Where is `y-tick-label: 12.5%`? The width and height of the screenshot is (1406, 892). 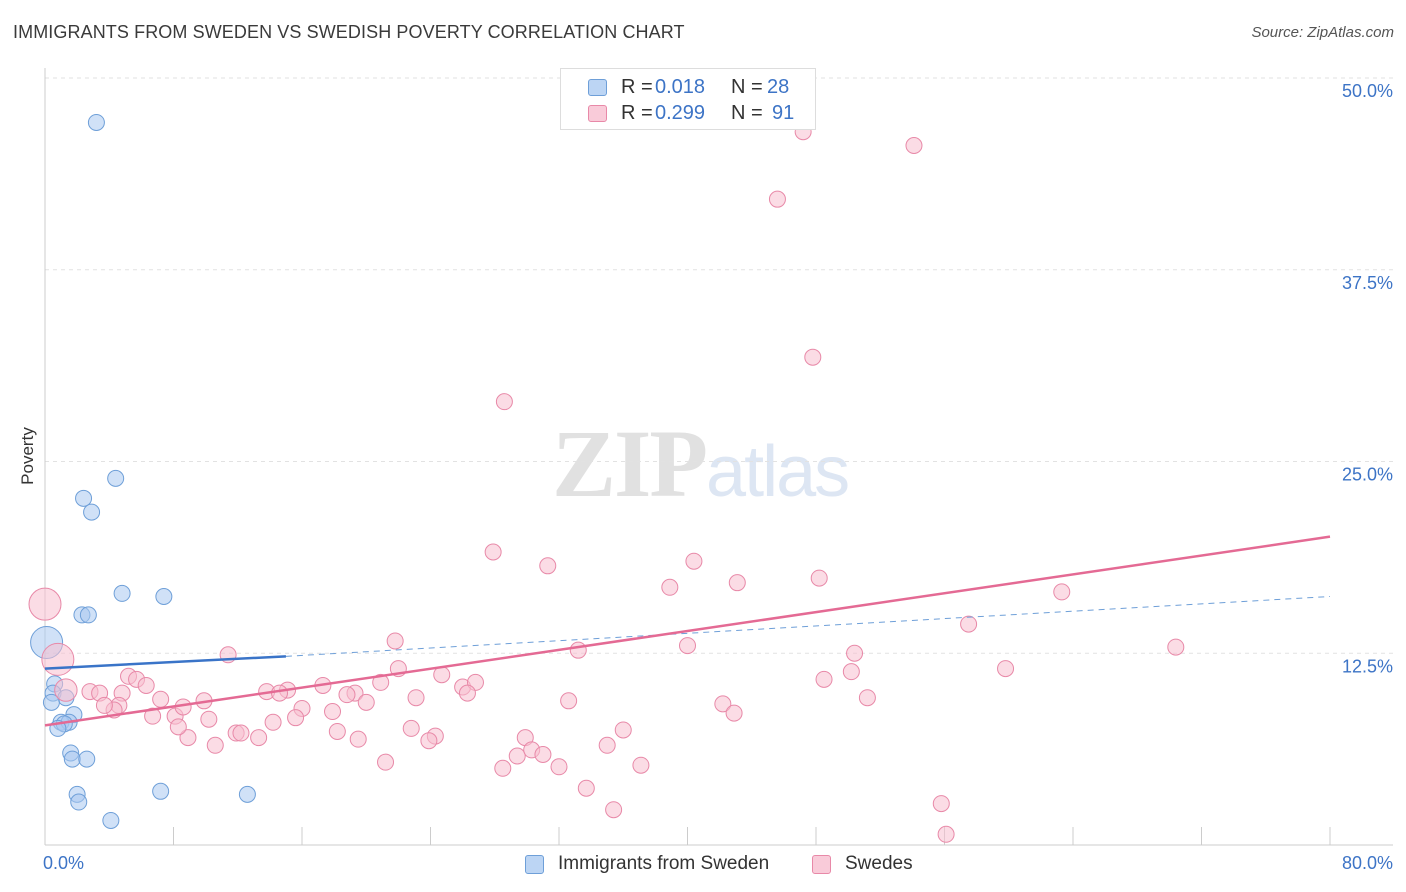
y-tick-label: 12.5% is located at coordinates (1367, 666).